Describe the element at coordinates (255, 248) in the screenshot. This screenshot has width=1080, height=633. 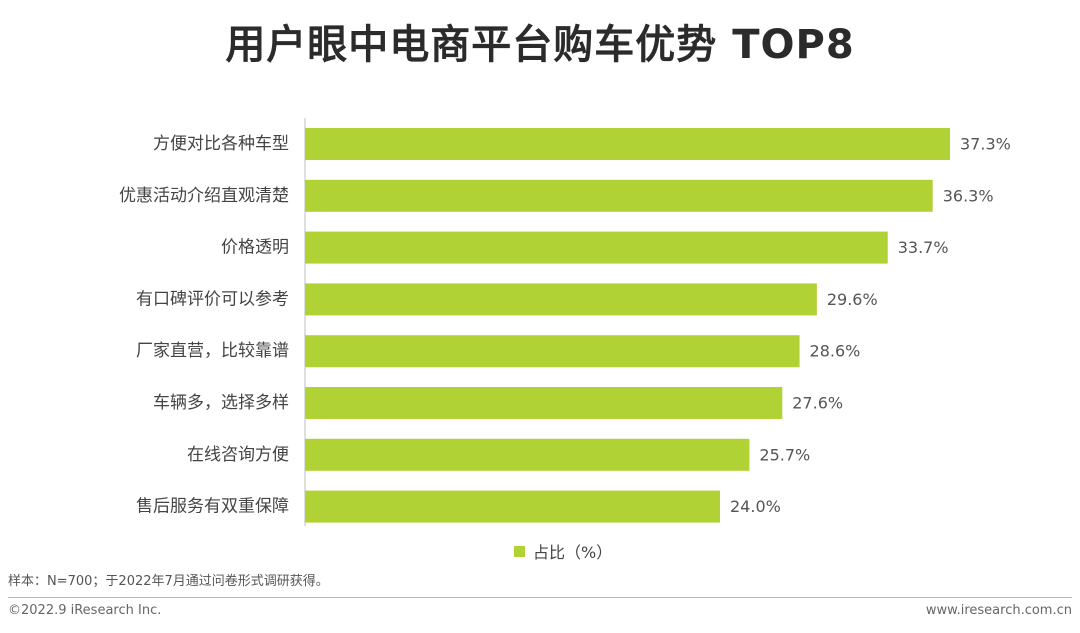
I see `category-label: 价格透明` at that location.